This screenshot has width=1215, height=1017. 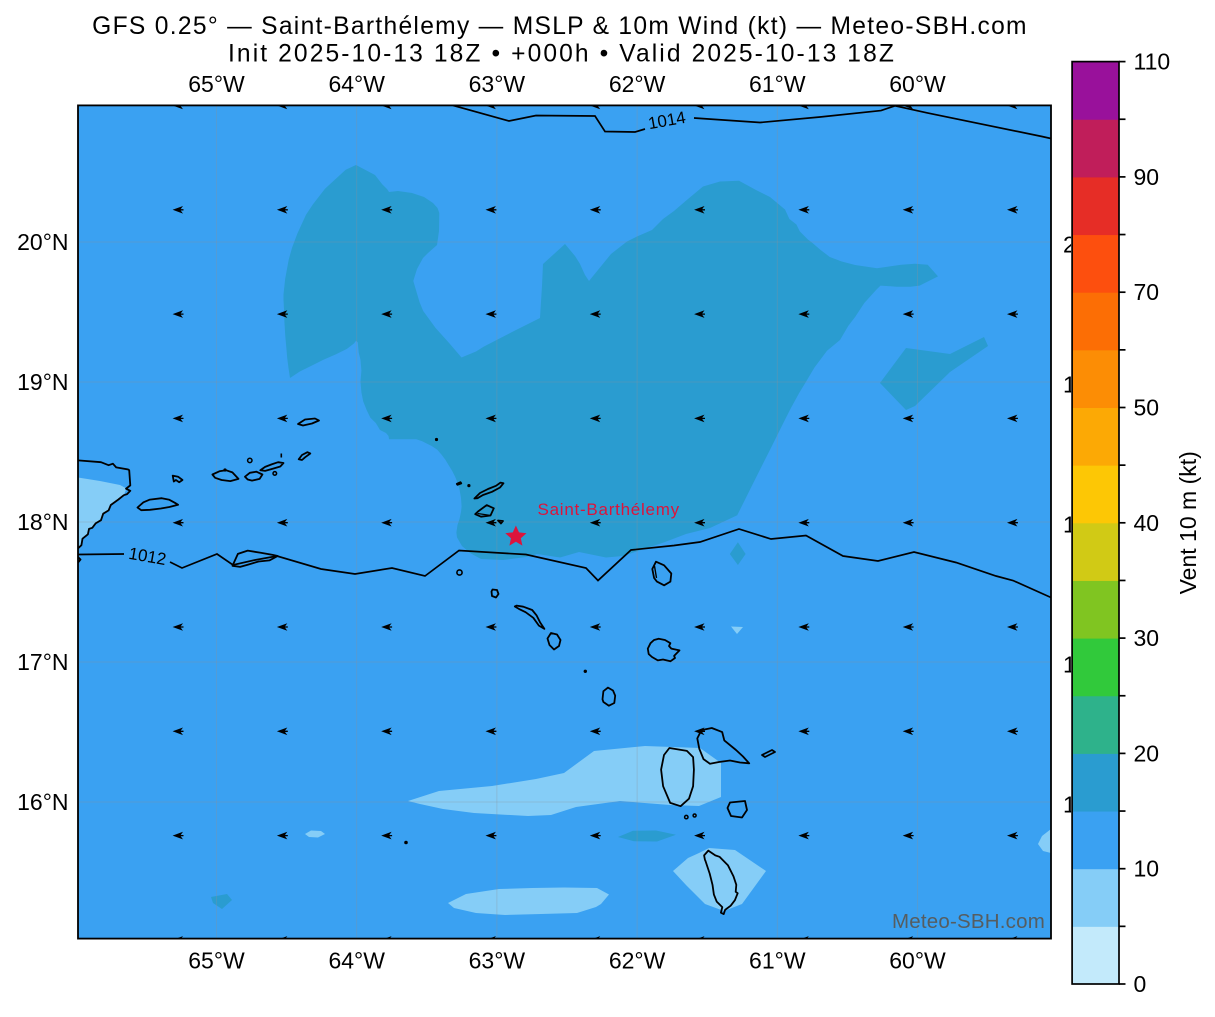 What do you see at coordinates (1152, 62) in the screenshot?
I see `svg-text: 110` at bounding box center [1152, 62].